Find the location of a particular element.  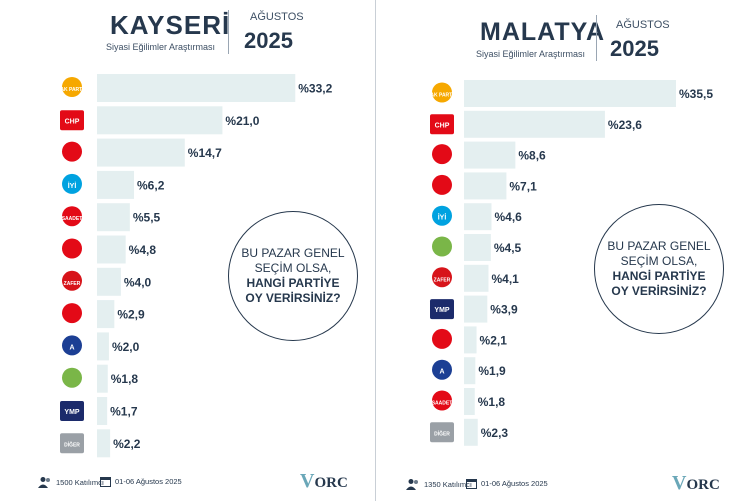

party-logo-2-icon: CHP is located at coordinates (442, 124).